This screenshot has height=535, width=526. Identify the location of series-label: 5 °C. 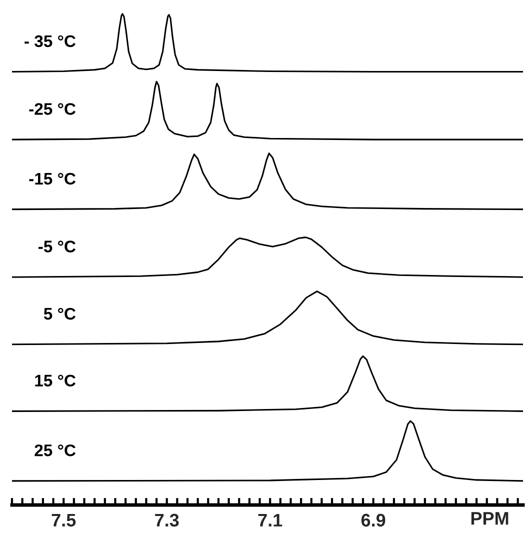
(60, 314).